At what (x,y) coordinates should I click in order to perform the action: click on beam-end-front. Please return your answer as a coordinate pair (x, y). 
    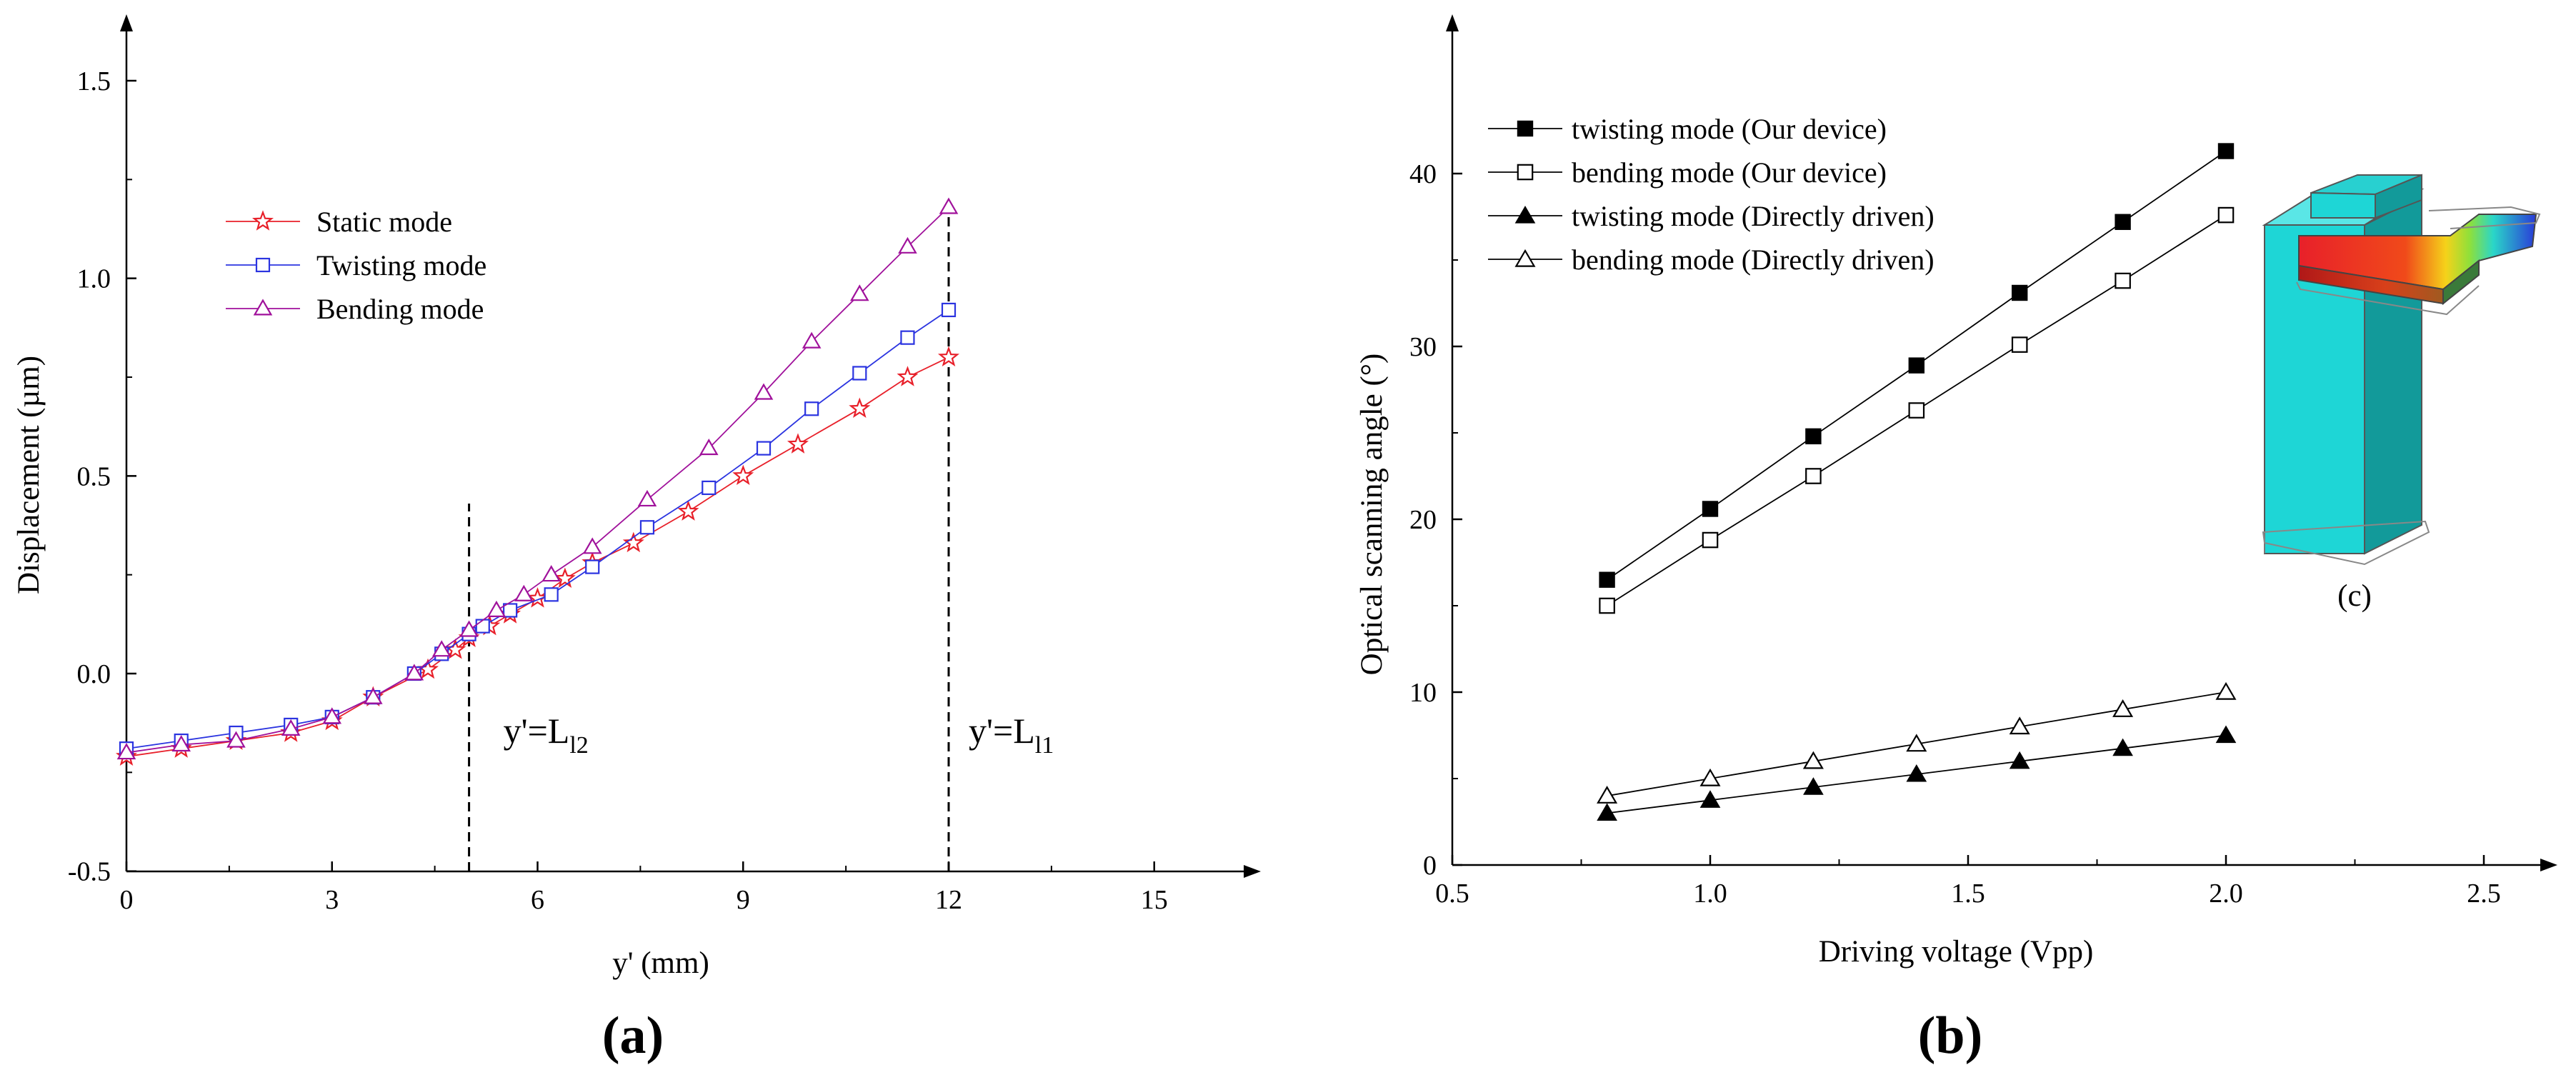
    Looking at the image, I should click on (2461, 282).